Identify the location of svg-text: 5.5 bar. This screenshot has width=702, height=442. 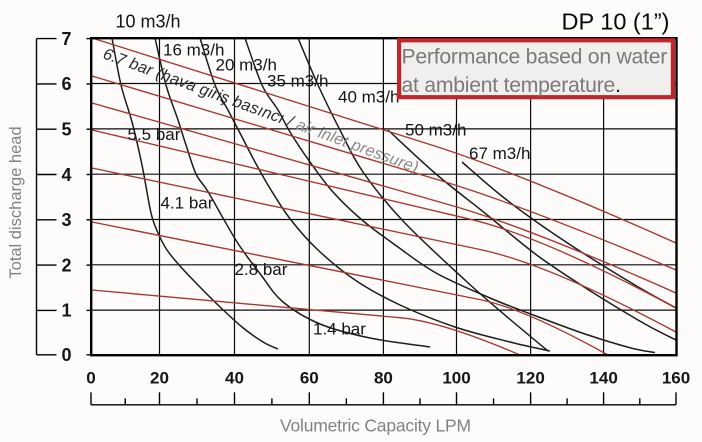
(154, 134).